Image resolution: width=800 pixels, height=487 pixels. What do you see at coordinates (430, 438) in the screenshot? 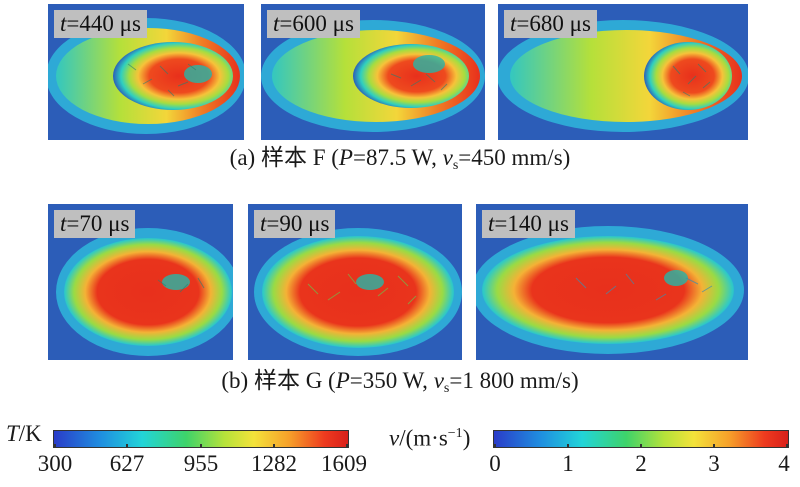
I see `velocity-colorbar-title: v/(m·s−1)` at bounding box center [430, 438].